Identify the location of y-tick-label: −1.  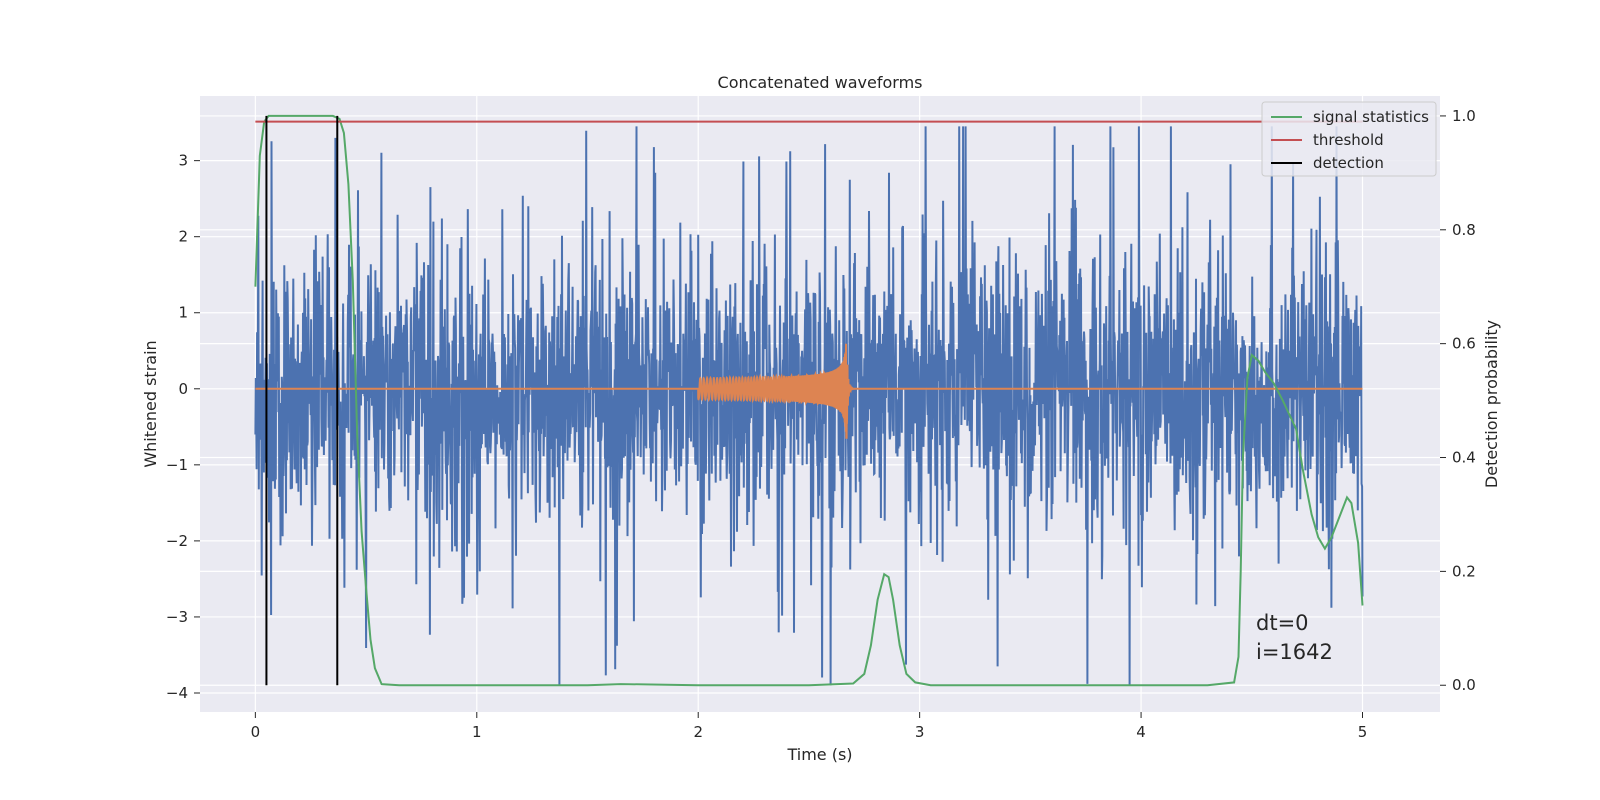
(177, 465).